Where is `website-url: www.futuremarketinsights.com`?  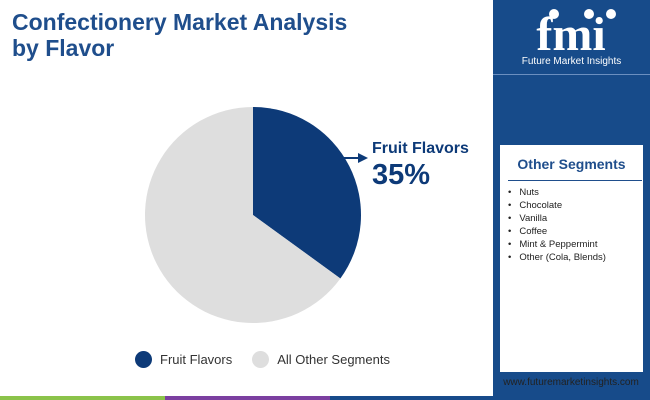 website-url: www.futuremarketinsights.com is located at coordinates (571, 382).